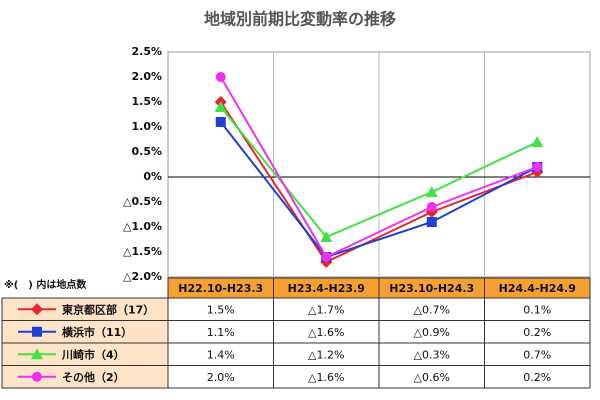 This screenshot has height=400, width=600. Describe the element at coordinates (537, 309) in the screenshot. I see `value-label: 0.1%` at that location.